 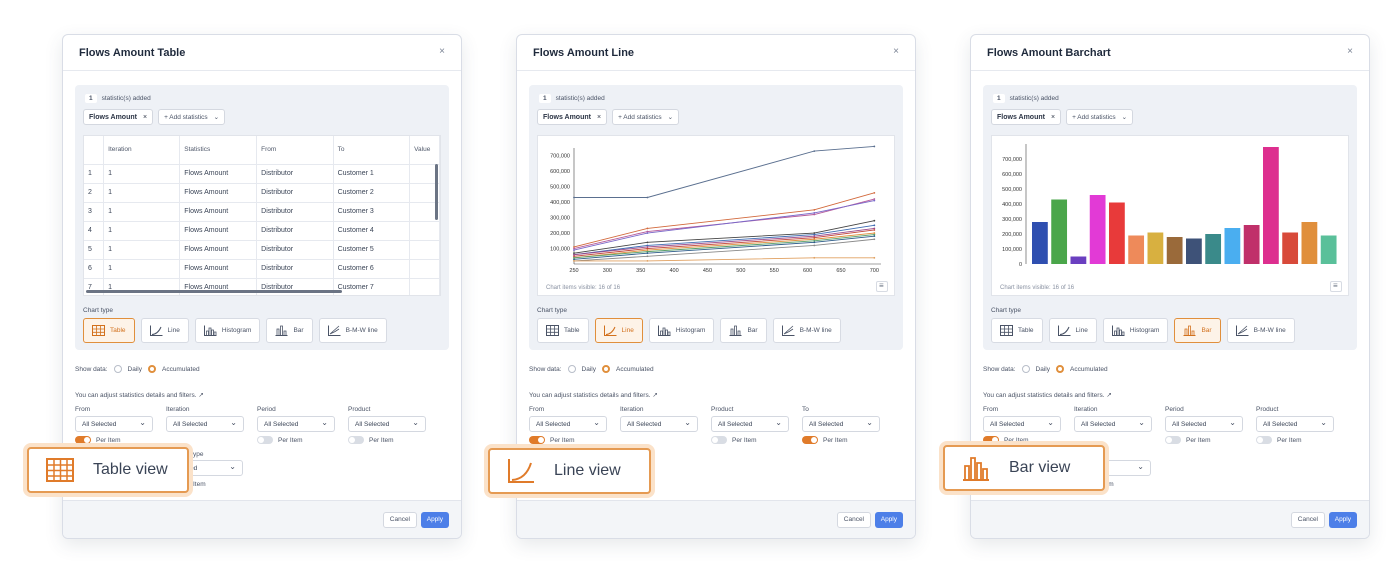 What do you see at coordinates (94, 150) in the screenshot?
I see `column-header` at bounding box center [94, 150].